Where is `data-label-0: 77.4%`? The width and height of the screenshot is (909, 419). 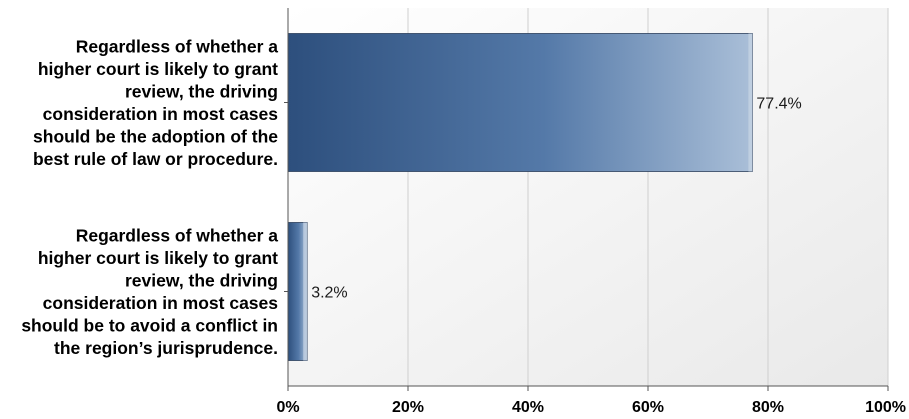 data-label-0: 77.4% is located at coordinates (778, 104).